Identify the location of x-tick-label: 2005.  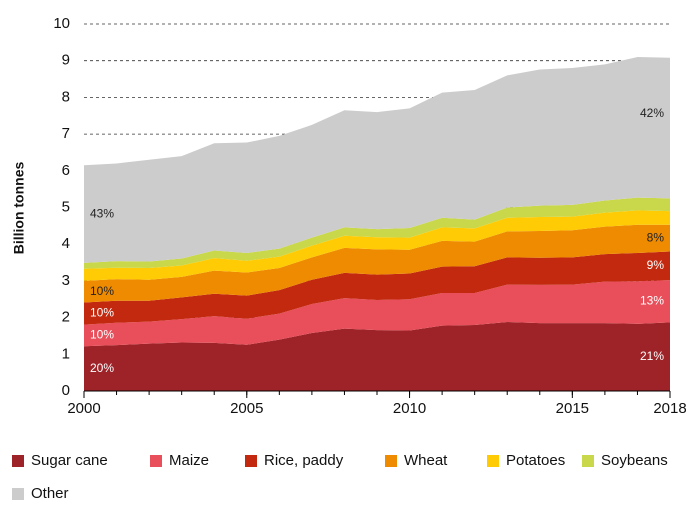
(246, 408).